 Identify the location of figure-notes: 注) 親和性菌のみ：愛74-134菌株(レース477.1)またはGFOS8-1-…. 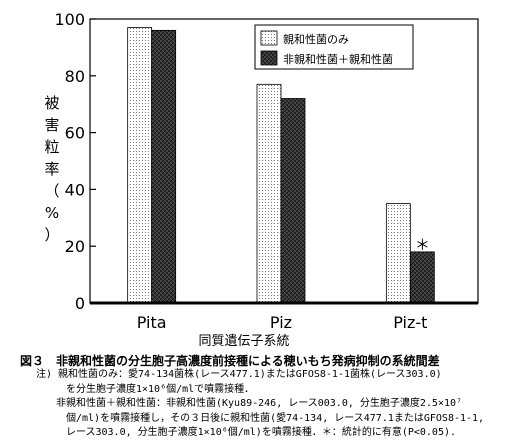
(260, 404).